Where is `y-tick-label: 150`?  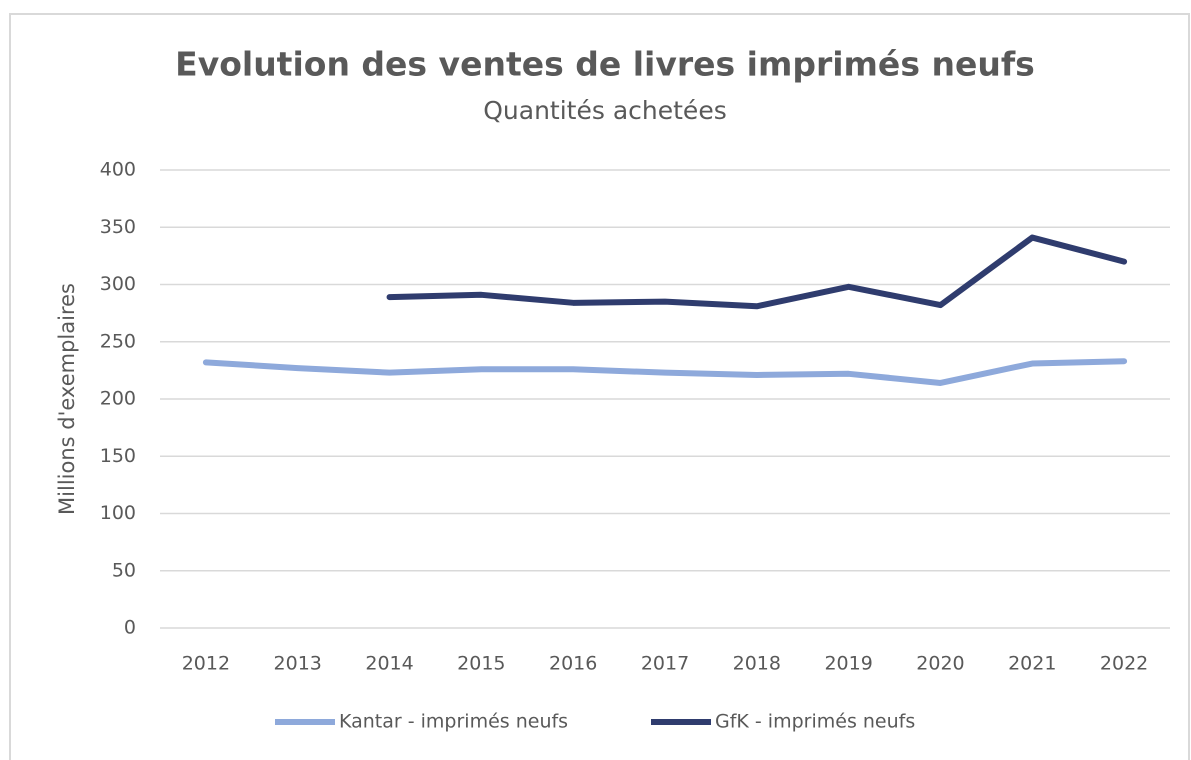
y-tick-label: 150 is located at coordinates (118, 456).